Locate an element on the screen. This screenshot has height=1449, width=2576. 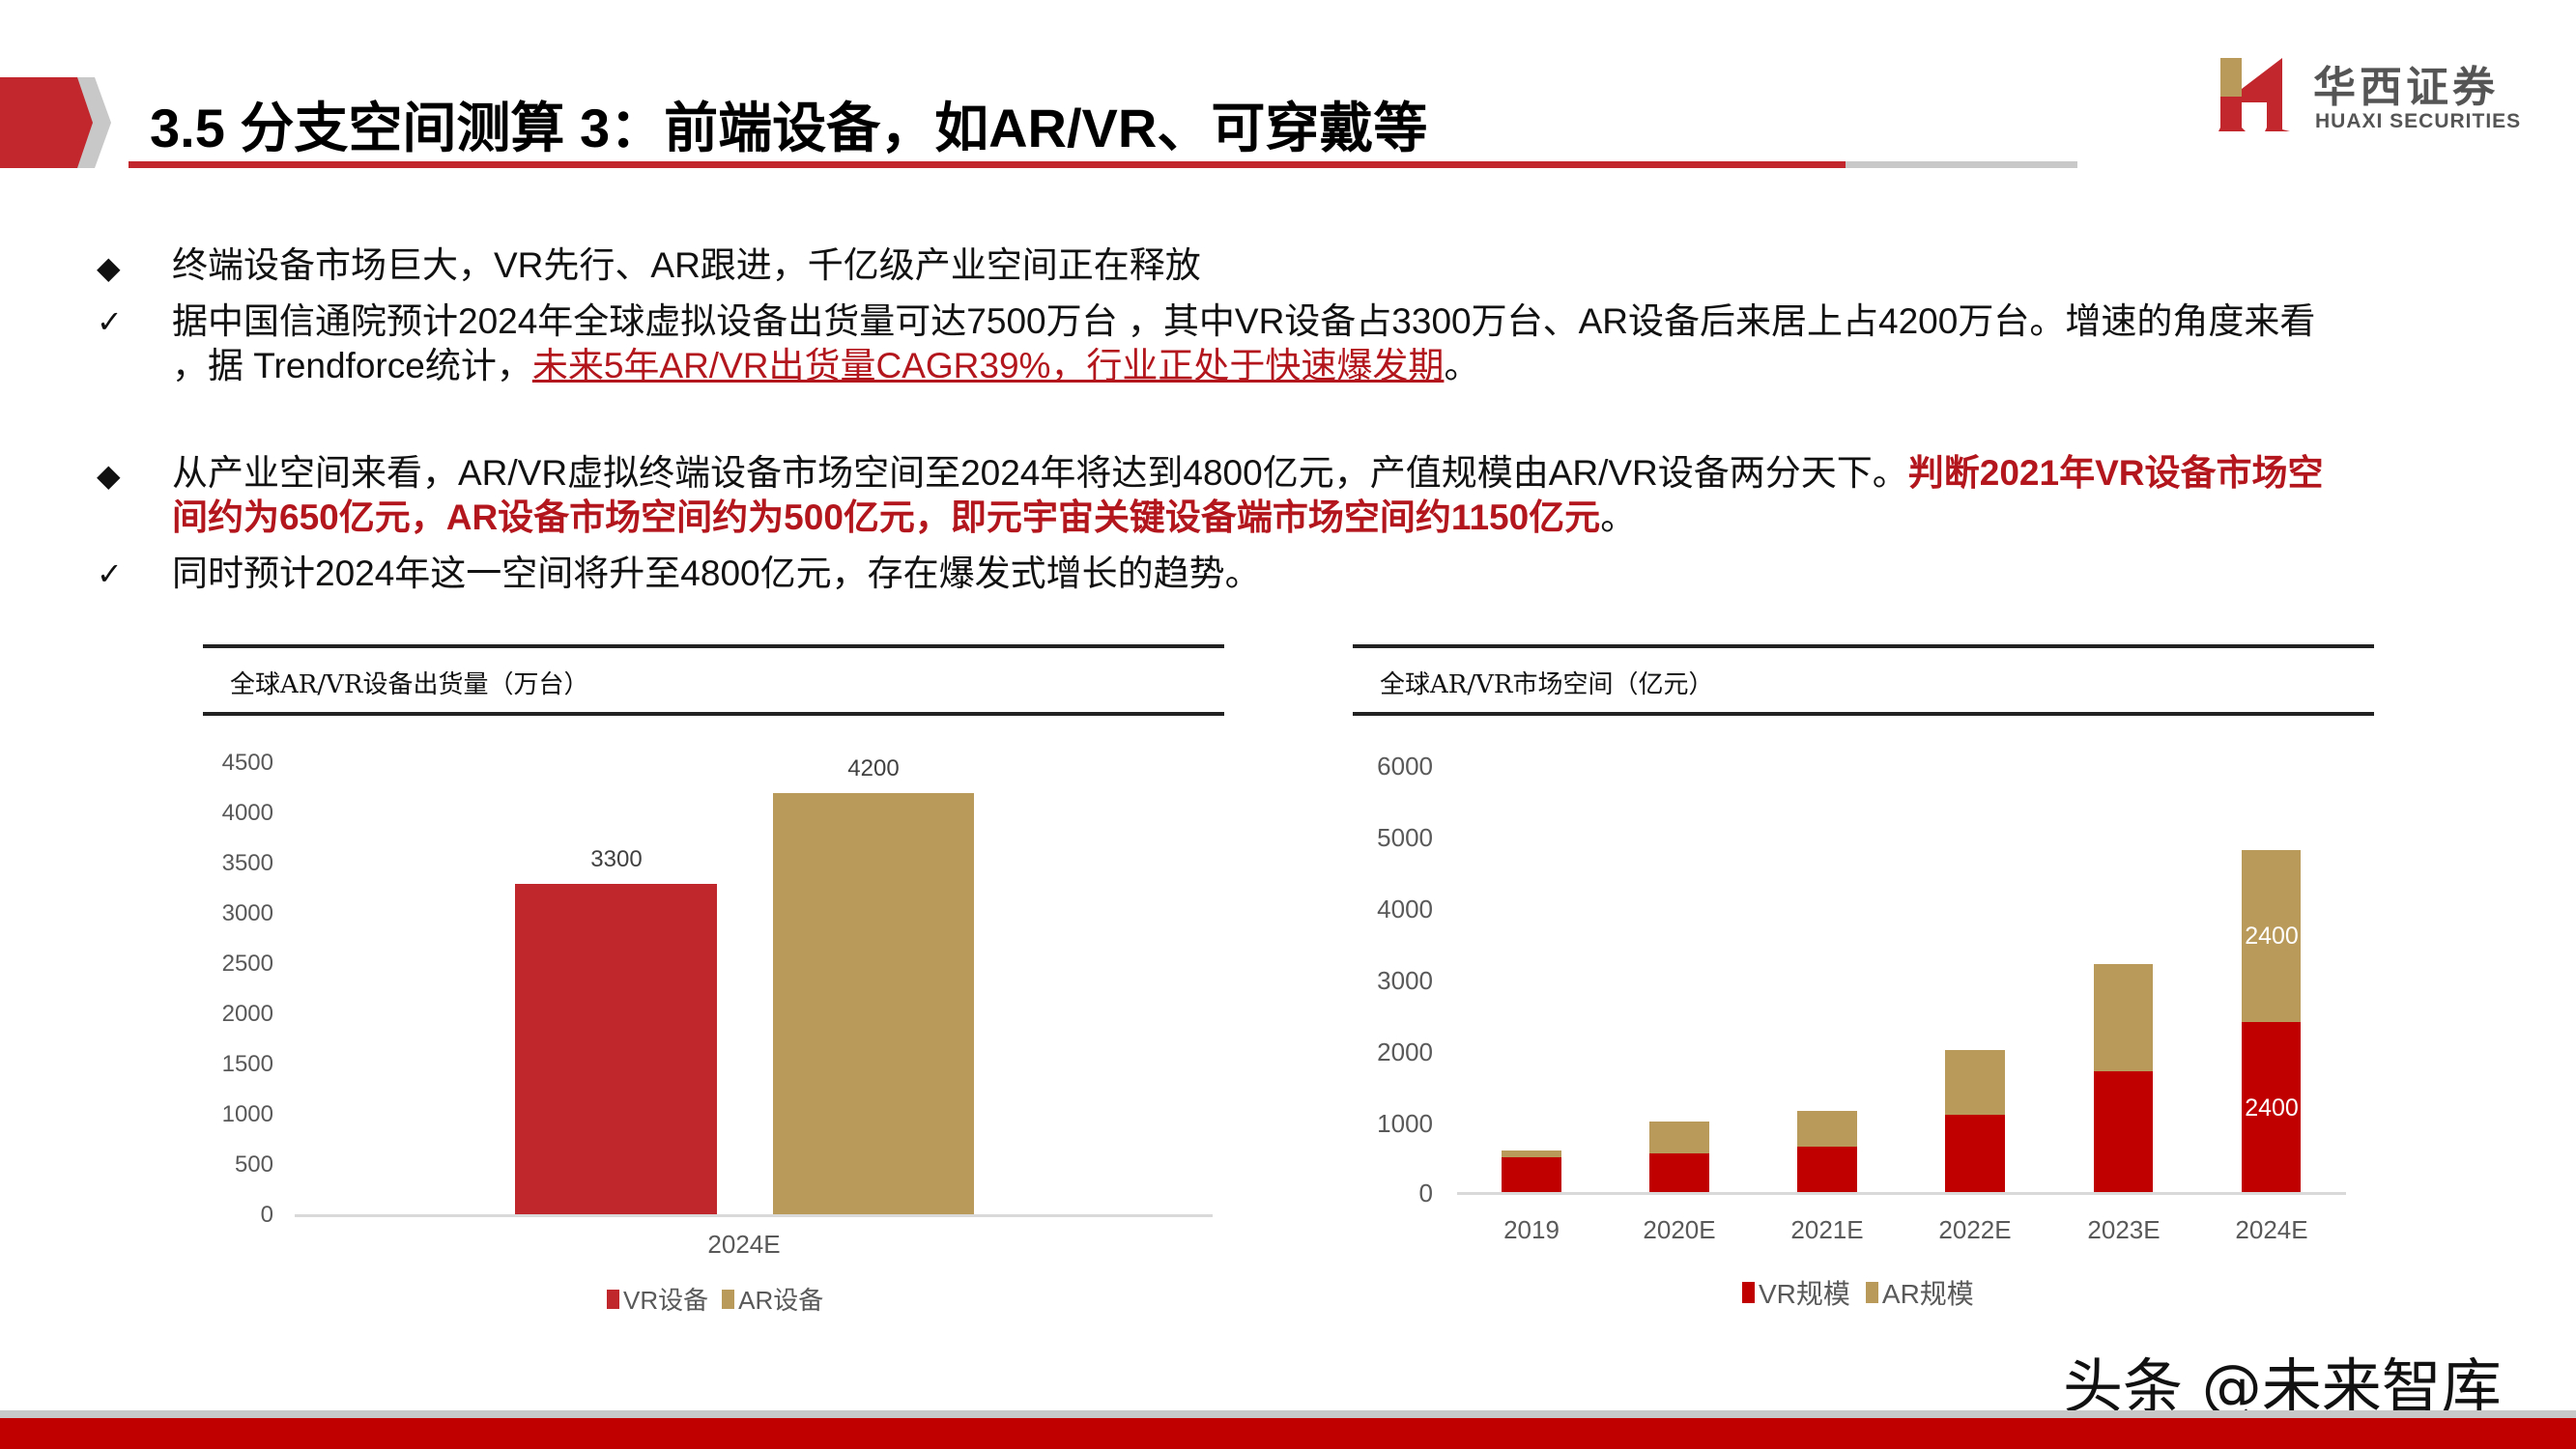
x-label: 2023E is located at coordinates (2124, 1229).